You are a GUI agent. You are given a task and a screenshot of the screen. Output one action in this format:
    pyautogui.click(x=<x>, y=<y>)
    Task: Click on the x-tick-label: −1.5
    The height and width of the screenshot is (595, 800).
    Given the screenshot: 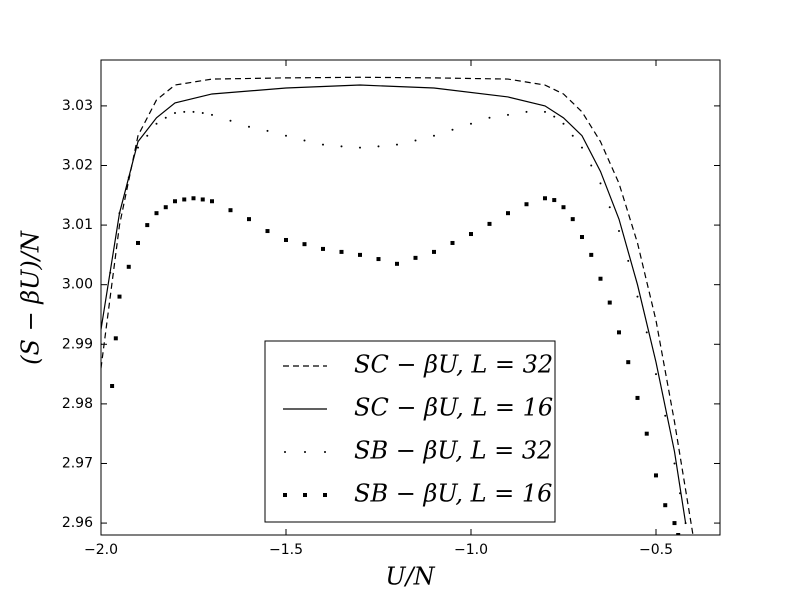 What is the action you would take?
    pyautogui.click(x=286, y=550)
    